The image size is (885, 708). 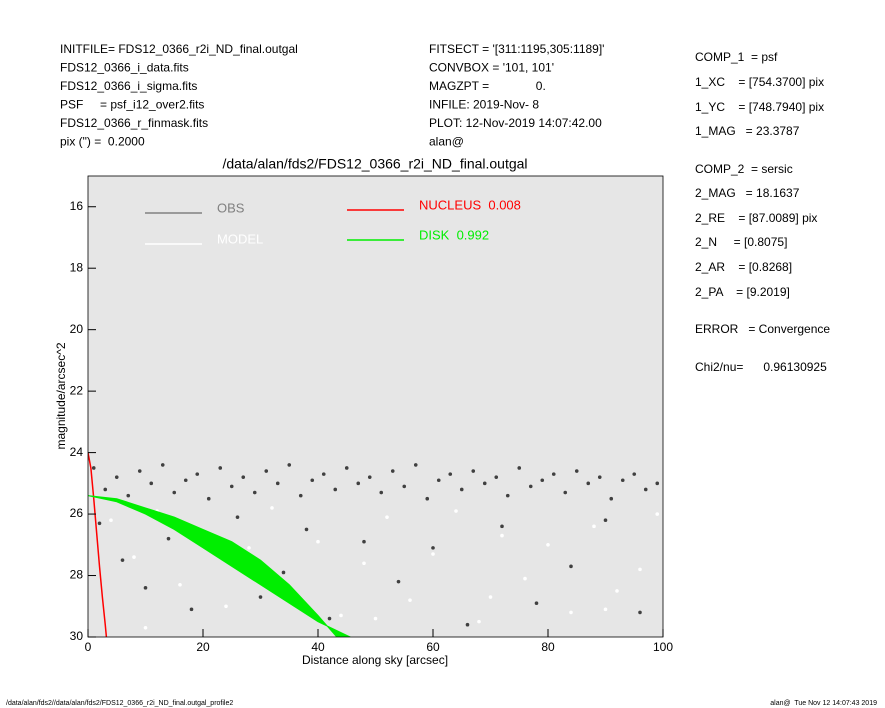 What do you see at coordinates (761, 367) in the screenshot?
I see `fit-parameter: Chi2/nu= 0.96130925` at bounding box center [761, 367].